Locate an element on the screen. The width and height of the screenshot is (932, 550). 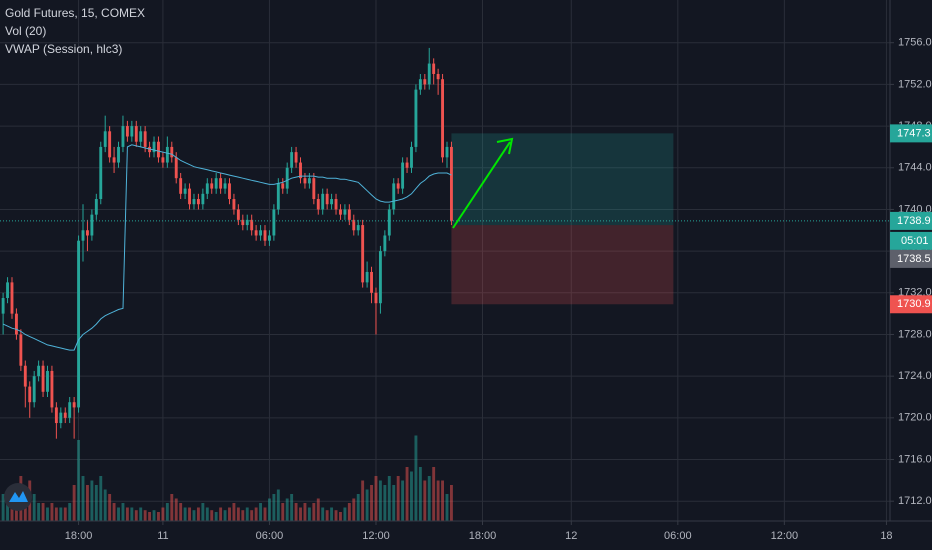
stop-label-bg is located at coordinates (911, 304).